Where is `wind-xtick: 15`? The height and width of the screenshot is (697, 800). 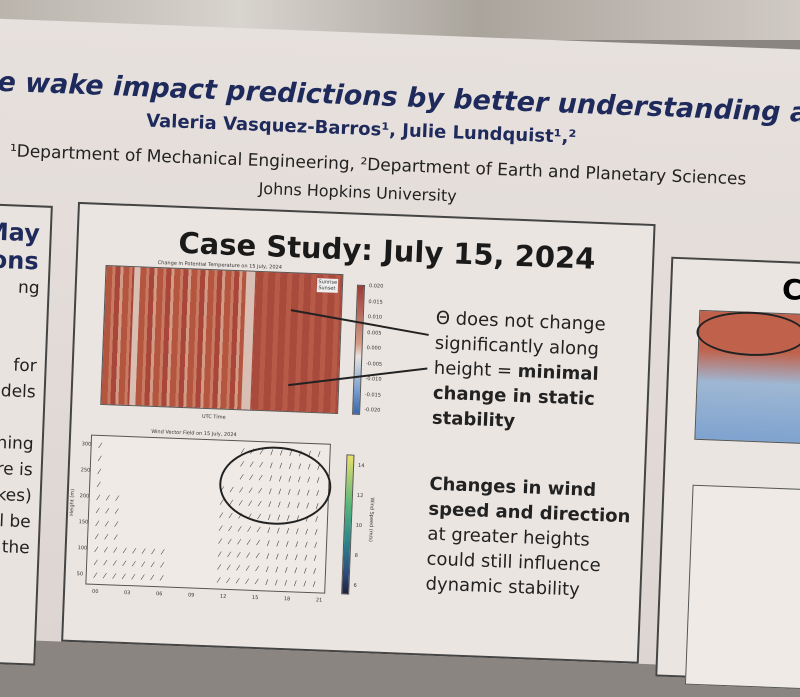 wind-xtick: 15 is located at coordinates (255, 598).